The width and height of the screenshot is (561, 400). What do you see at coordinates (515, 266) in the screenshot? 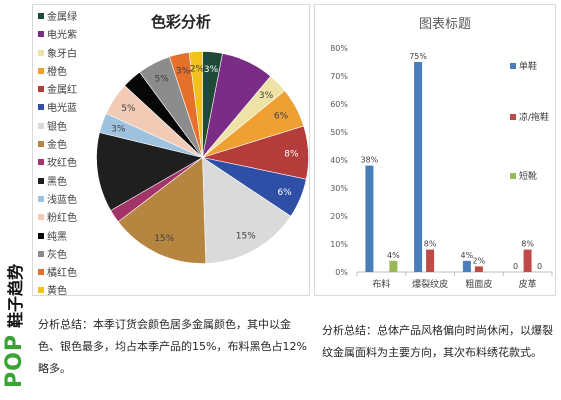
I see `bar-data-label-s1-c4: 0` at bounding box center [515, 266].